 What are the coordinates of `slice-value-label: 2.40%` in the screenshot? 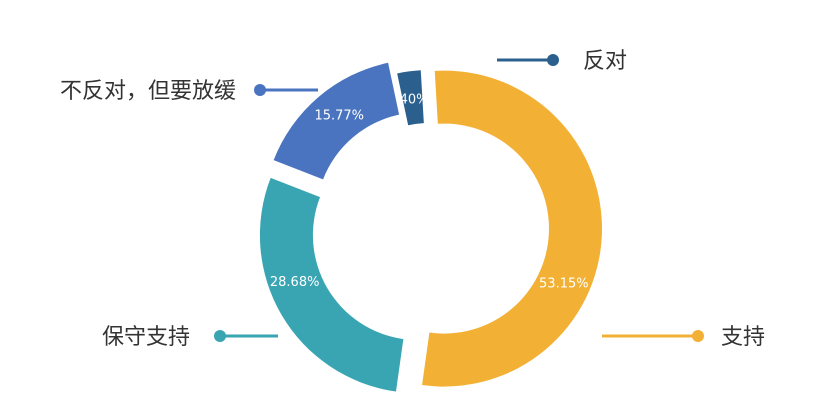 It's located at (407, 99).